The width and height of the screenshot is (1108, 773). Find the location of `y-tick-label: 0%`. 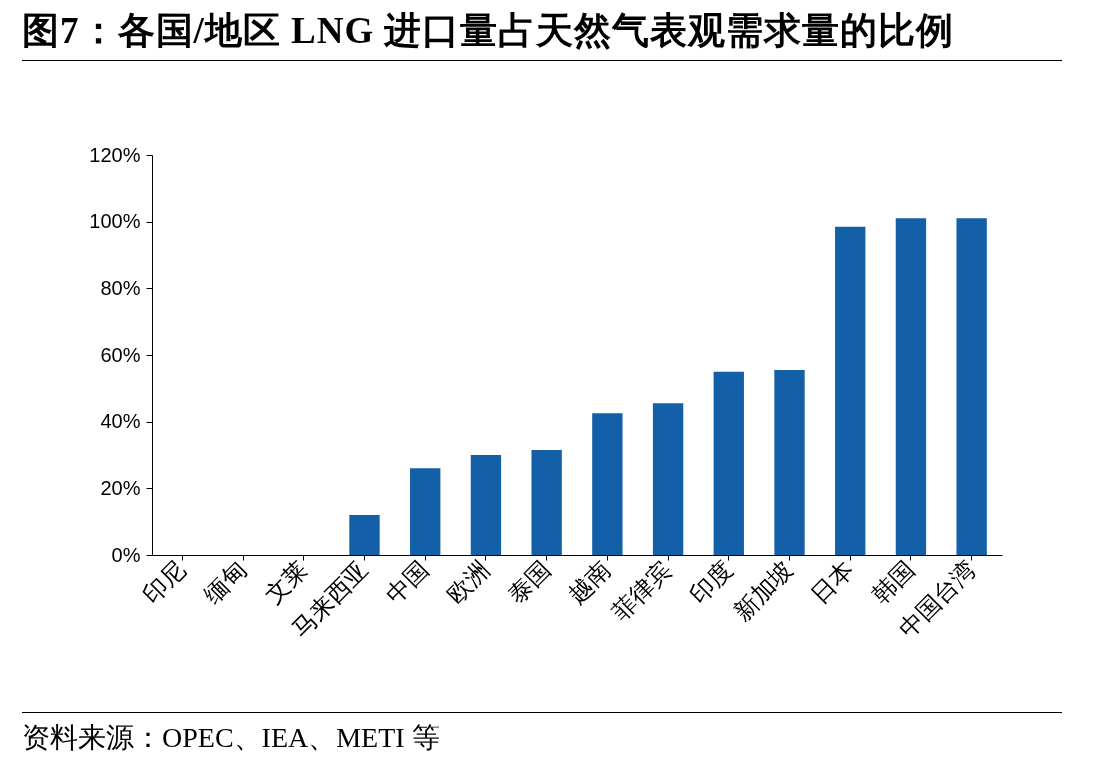

y-tick-label: 0% is located at coordinates (126, 554).